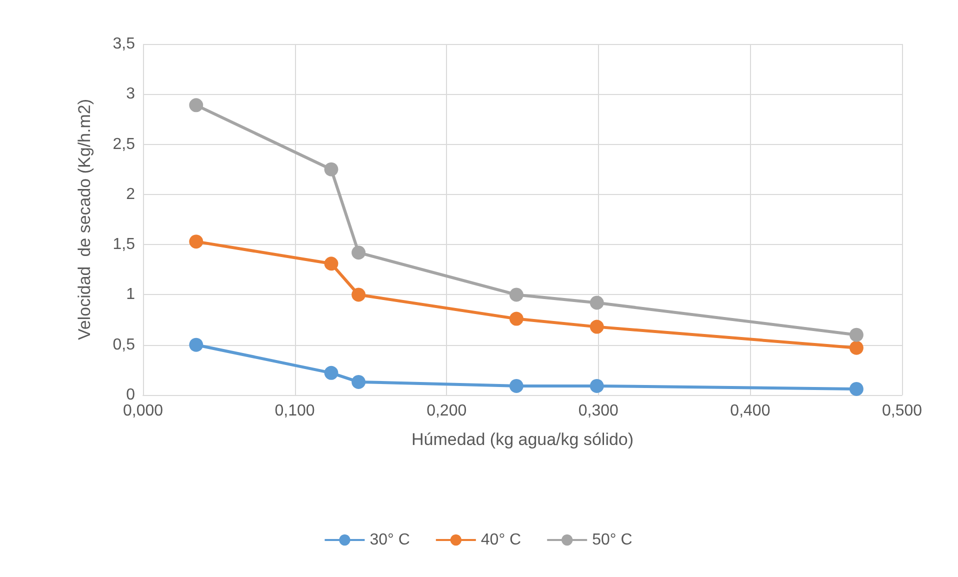 The image size is (958, 577). Describe the element at coordinates (131, 295) in the screenshot. I see `y-tick-label: 1` at that location.